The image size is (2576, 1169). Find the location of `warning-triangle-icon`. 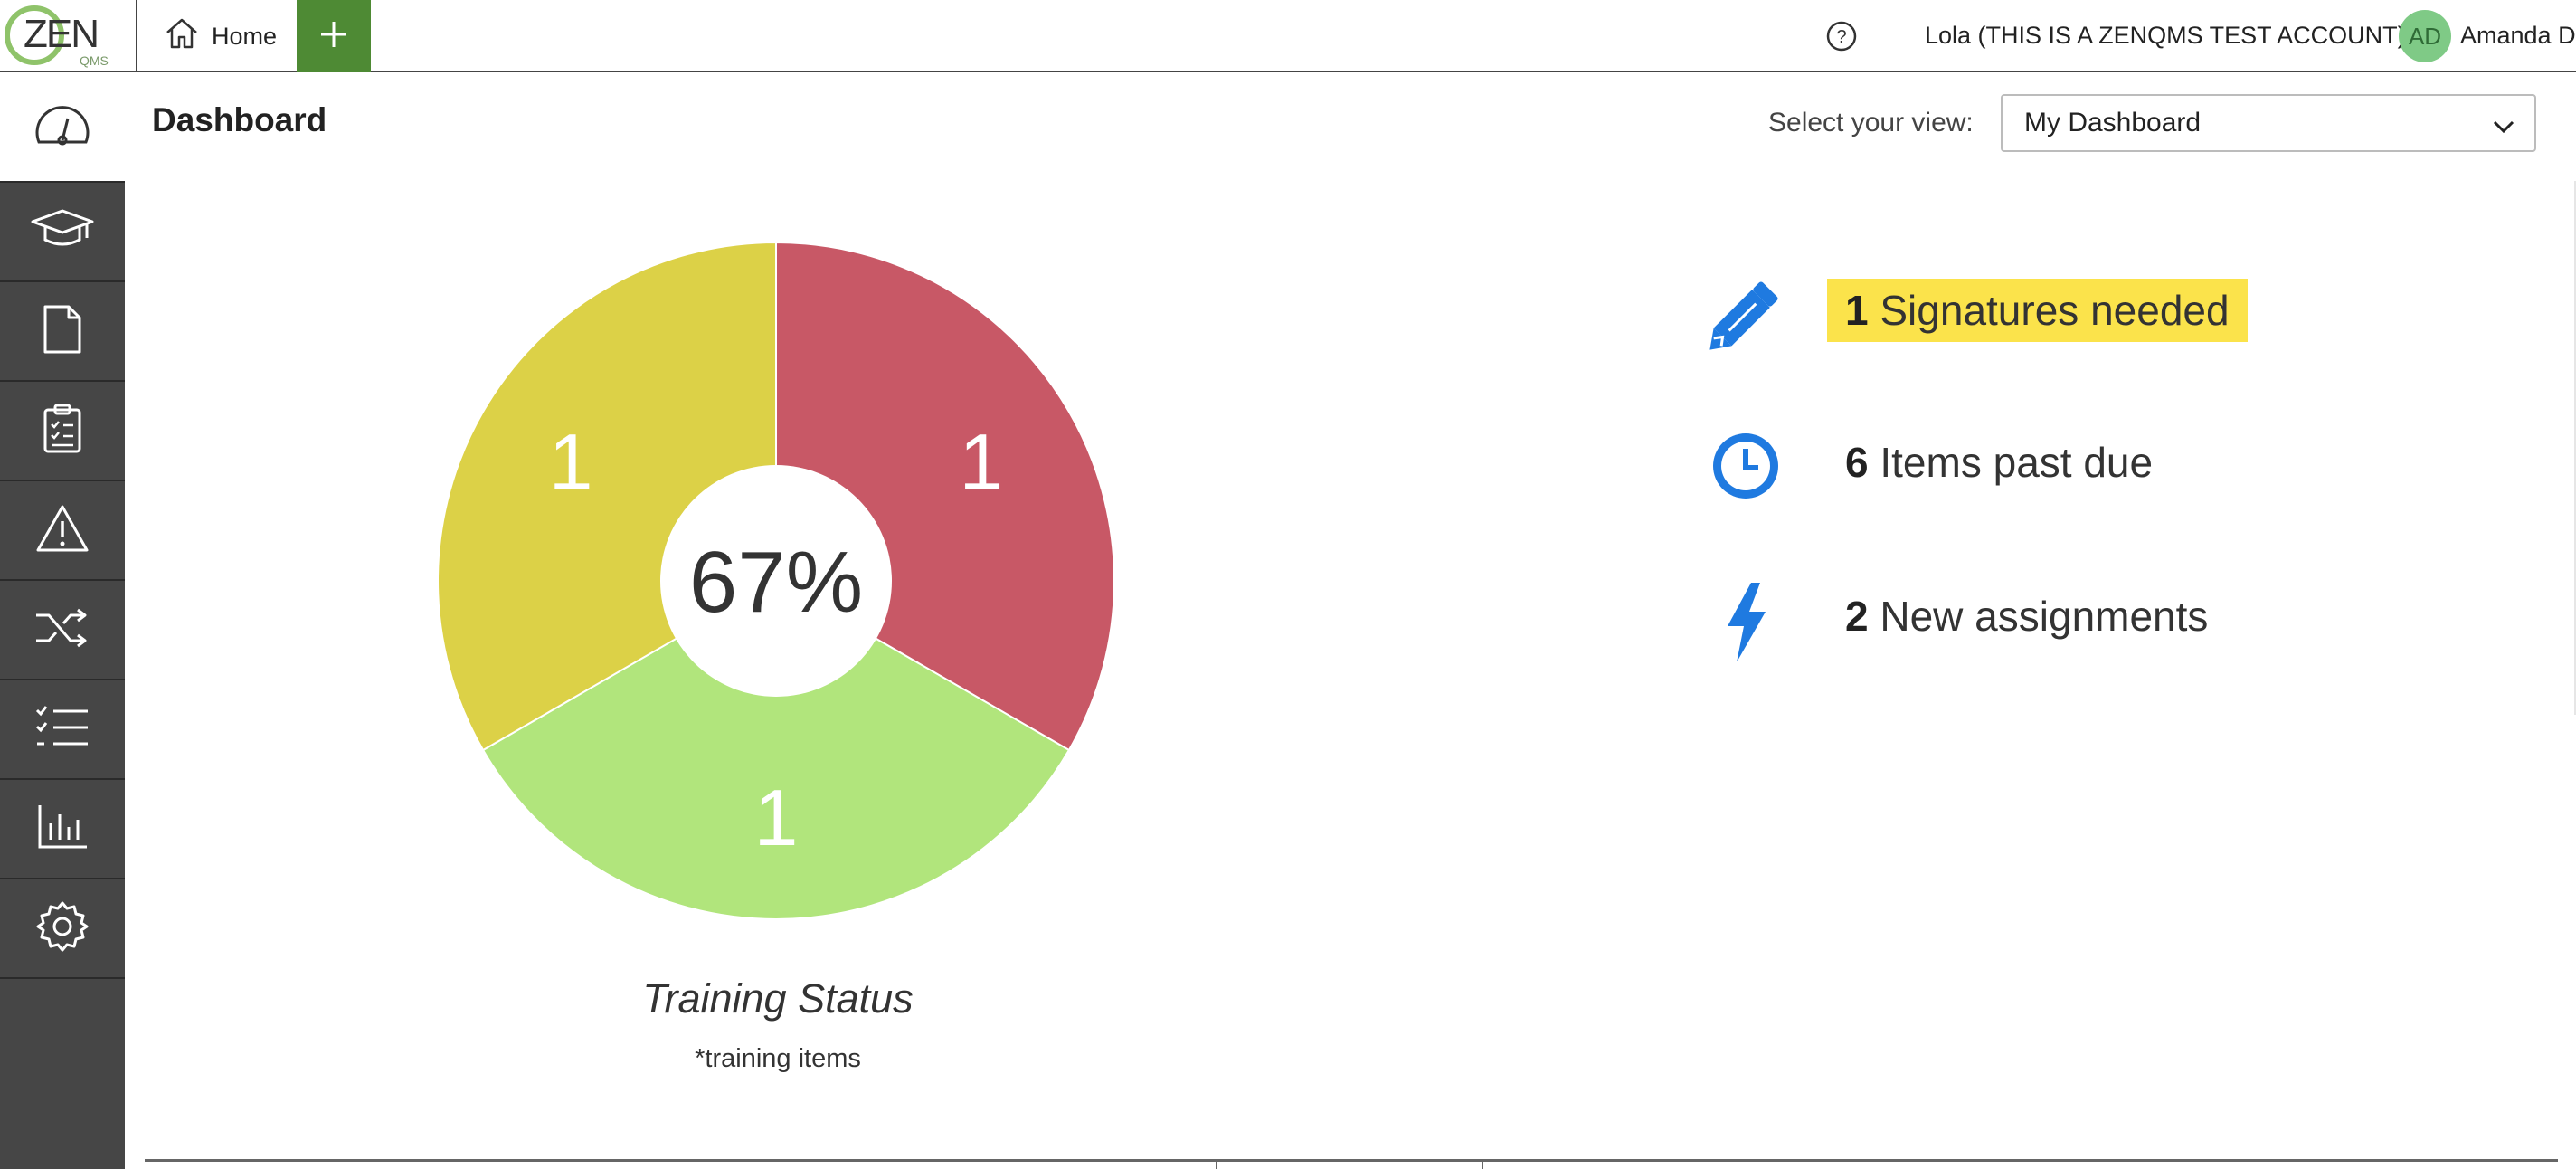

warning-triangle-icon is located at coordinates (62, 530).